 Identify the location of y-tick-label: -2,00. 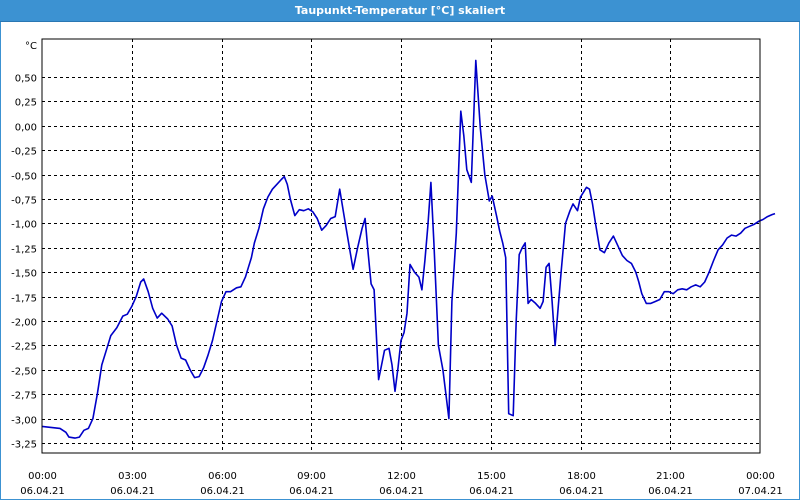
(24, 323).